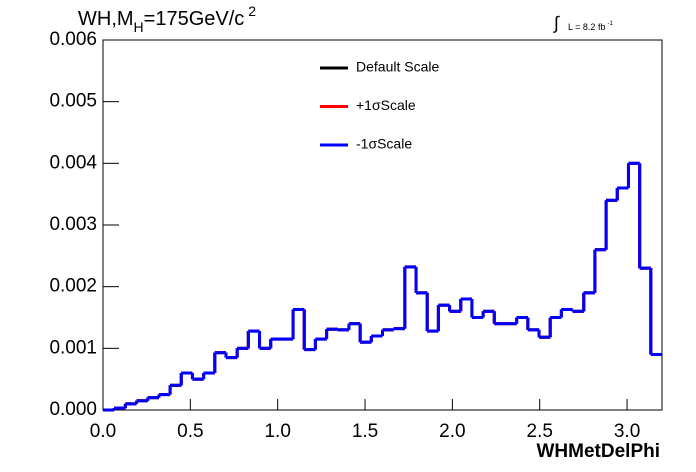 This screenshot has width=696, height=472. Describe the element at coordinates (194, 19) in the screenshot. I see `title-rest: =175GeV/c` at that location.